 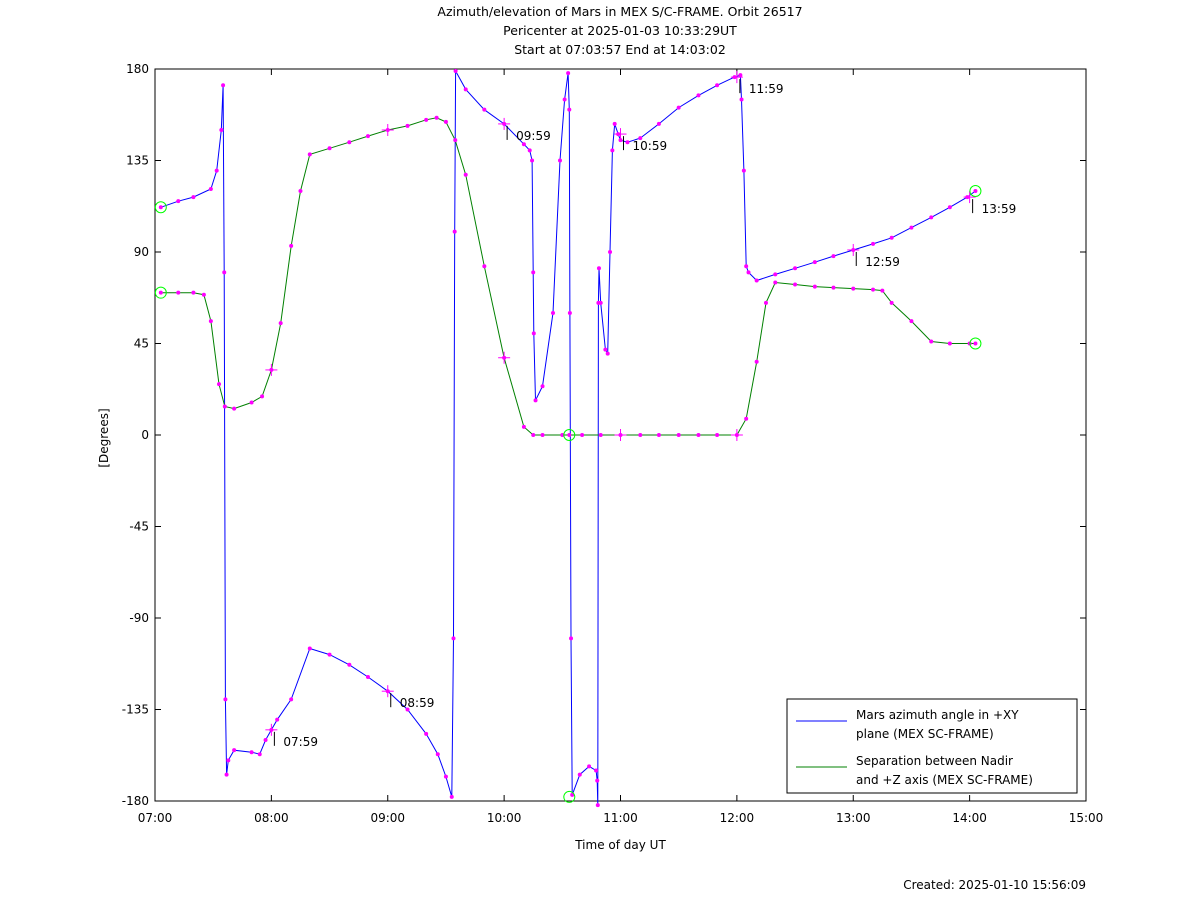 I want to click on annotation-label: 11:59, so click(x=766, y=89).